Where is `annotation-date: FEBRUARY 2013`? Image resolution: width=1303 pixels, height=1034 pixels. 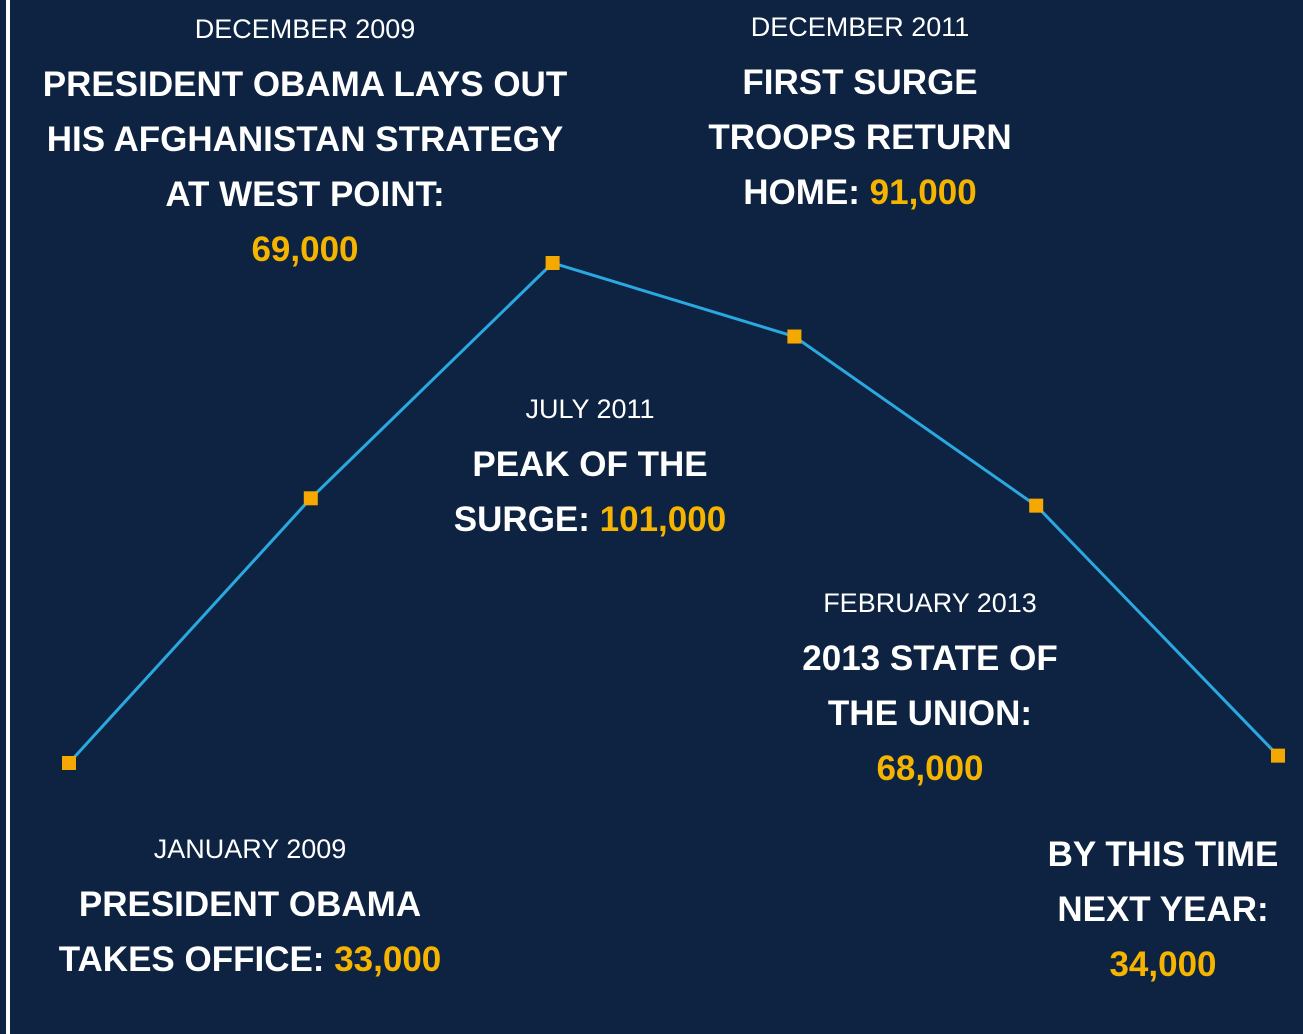 annotation-date: FEBRUARY 2013 is located at coordinates (930, 603).